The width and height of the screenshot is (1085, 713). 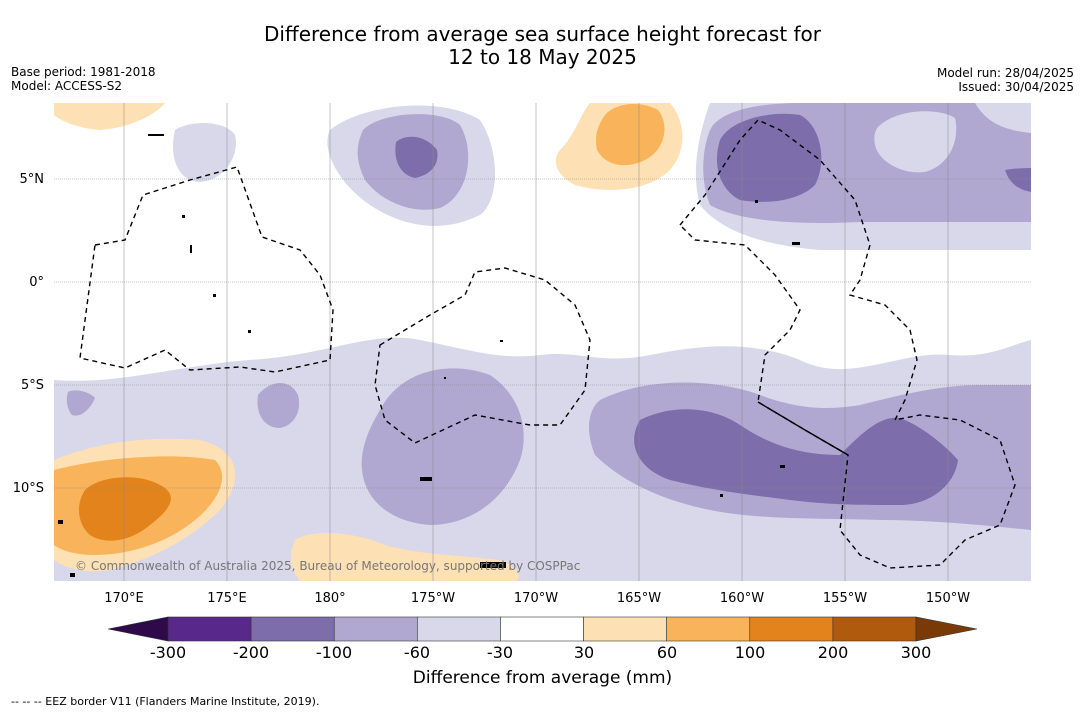 I want to click on colorbar-tick: 60, so click(x=667, y=652).